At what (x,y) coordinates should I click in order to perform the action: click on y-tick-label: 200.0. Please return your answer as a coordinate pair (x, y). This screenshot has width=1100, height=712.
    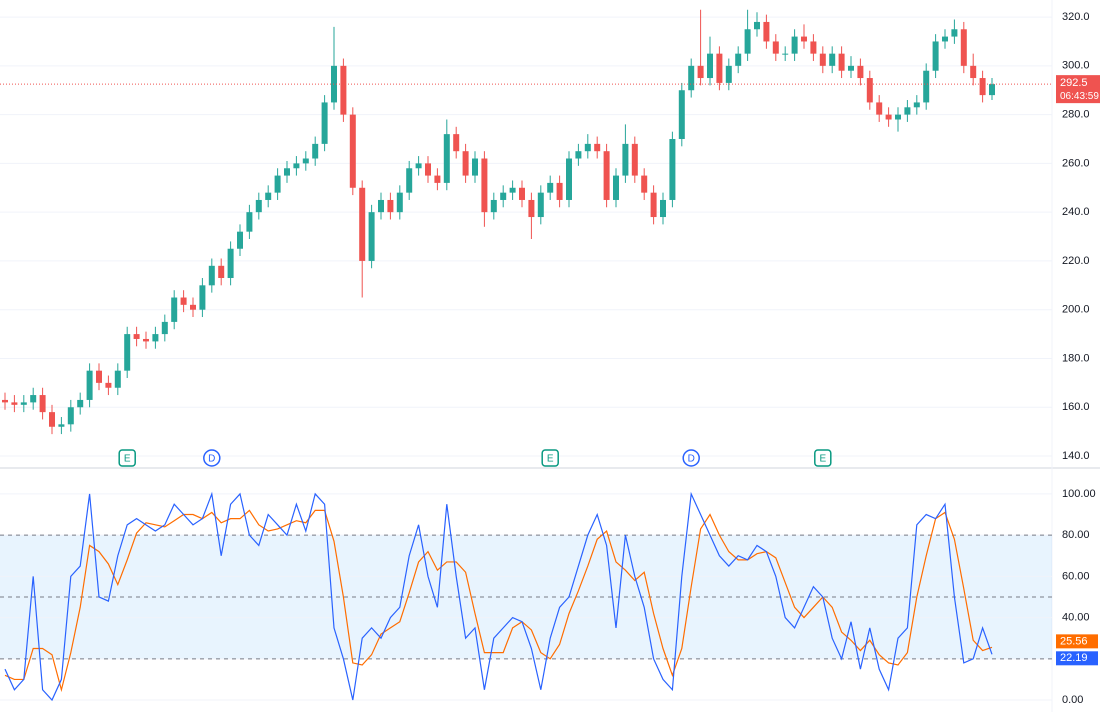
    Looking at the image, I should click on (1076, 310).